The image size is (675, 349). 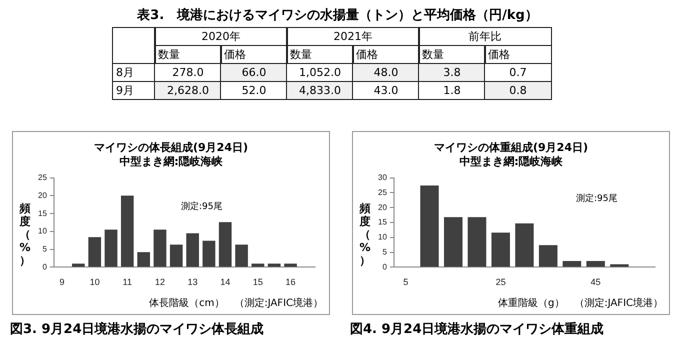 What do you see at coordinates (518, 72) in the screenshot?
I see `data-label: 0.7` at bounding box center [518, 72].